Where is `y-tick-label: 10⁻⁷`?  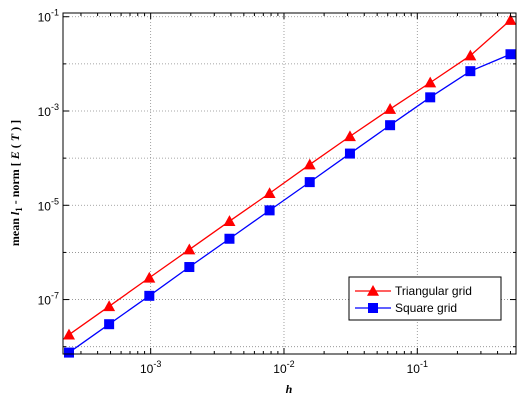 y-tick-label: 10⁻⁷ is located at coordinates (48, 299).